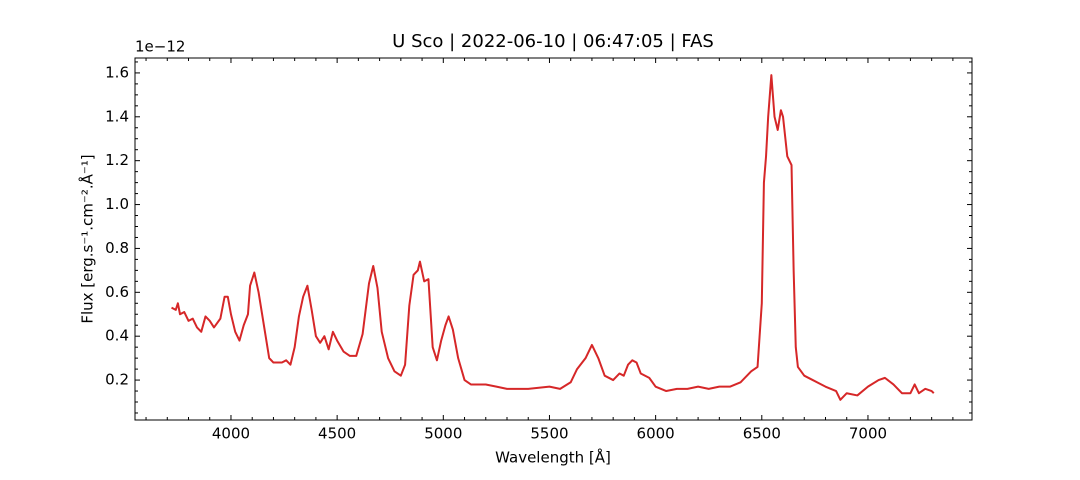 This screenshot has height=480, width=1080. What do you see at coordinates (117, 336) in the screenshot?
I see `y-tick-label: 0.4` at bounding box center [117, 336].